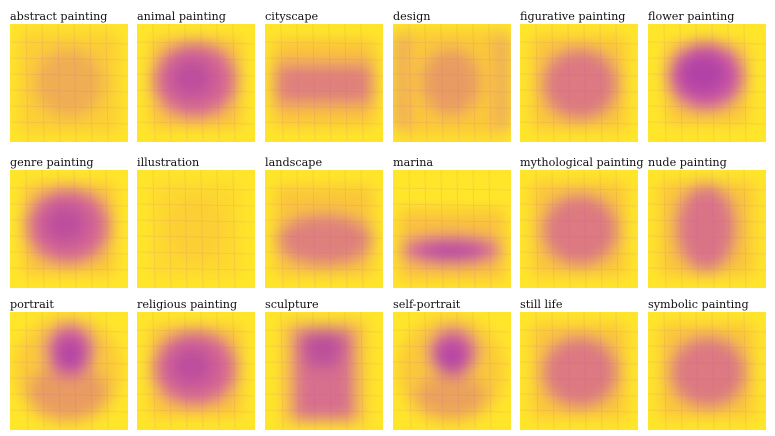  I want to click on panel-symbolic-painting: symbolic painting, so click(702, 359).